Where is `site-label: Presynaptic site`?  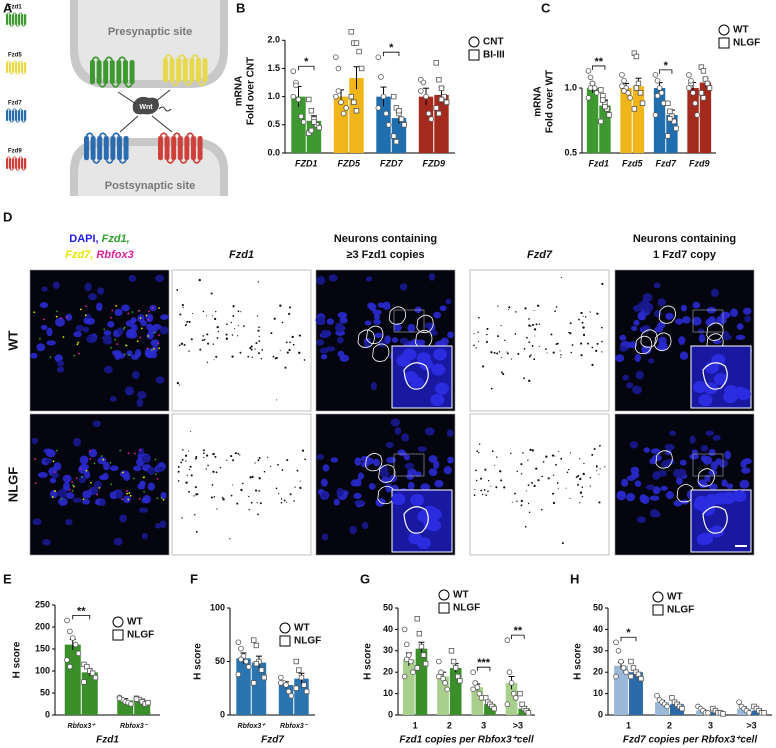 site-label: Presynaptic site is located at coordinates (150, 32).